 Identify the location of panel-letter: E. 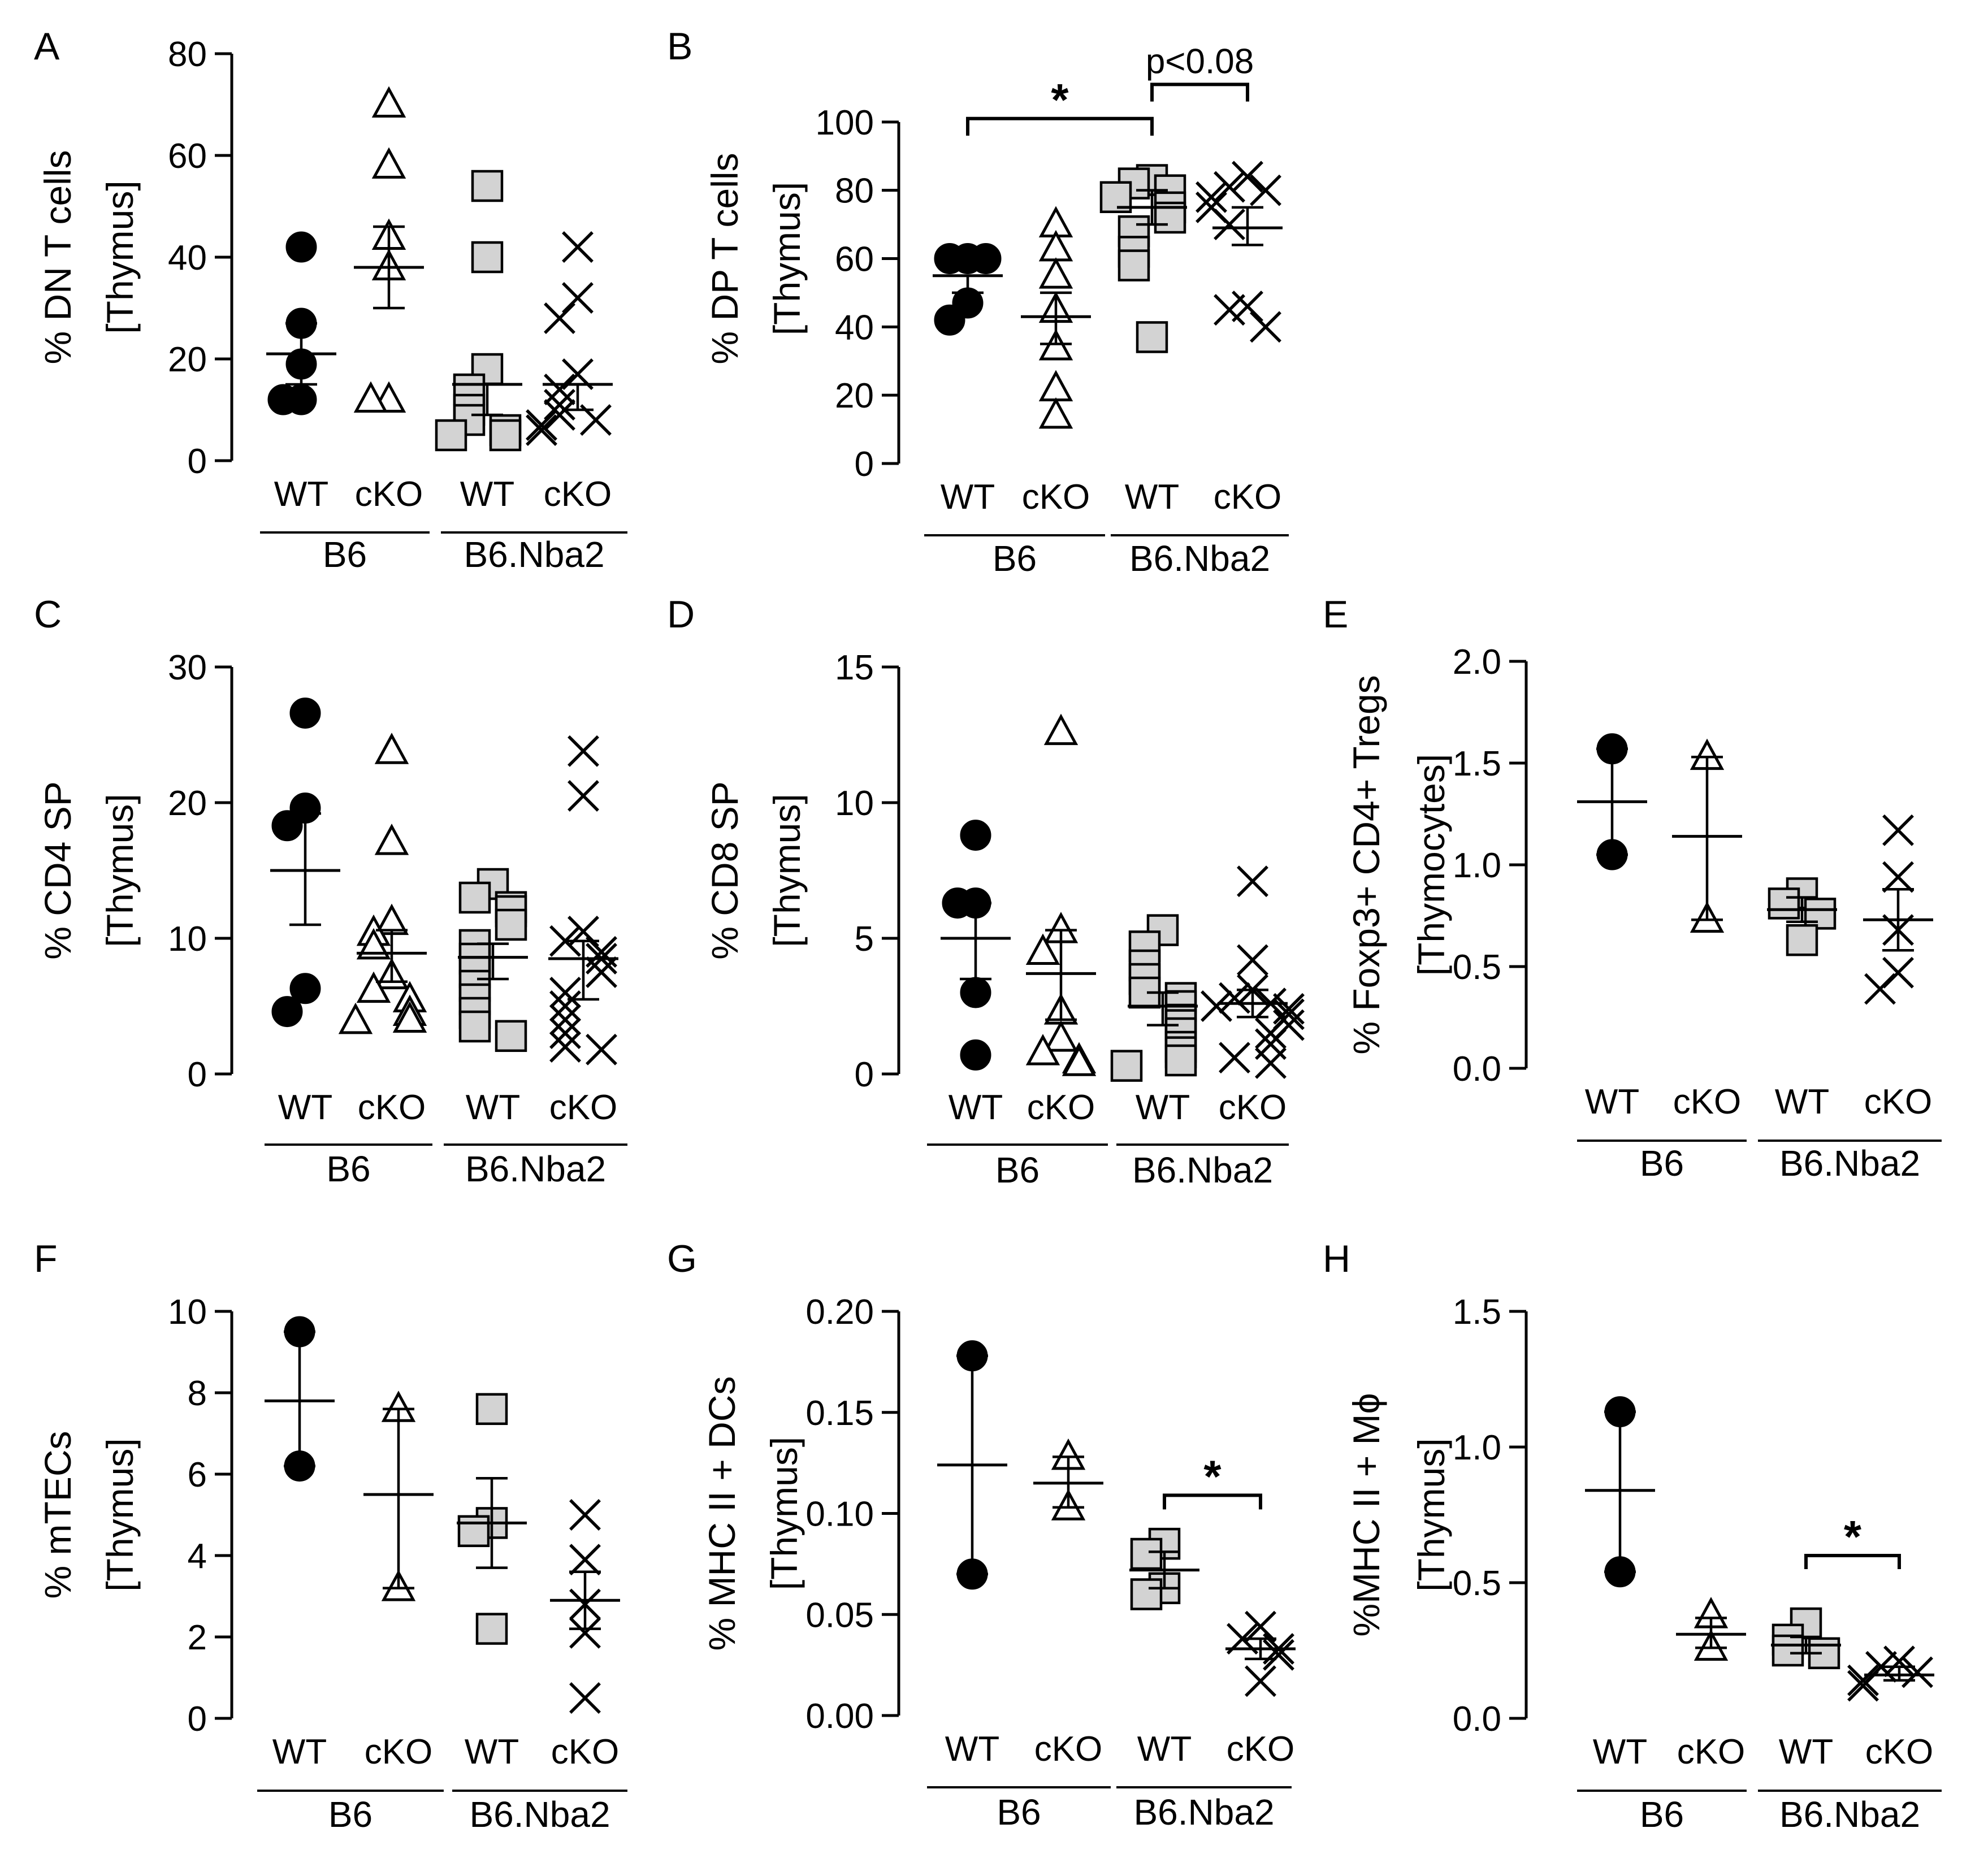
(1335, 614).